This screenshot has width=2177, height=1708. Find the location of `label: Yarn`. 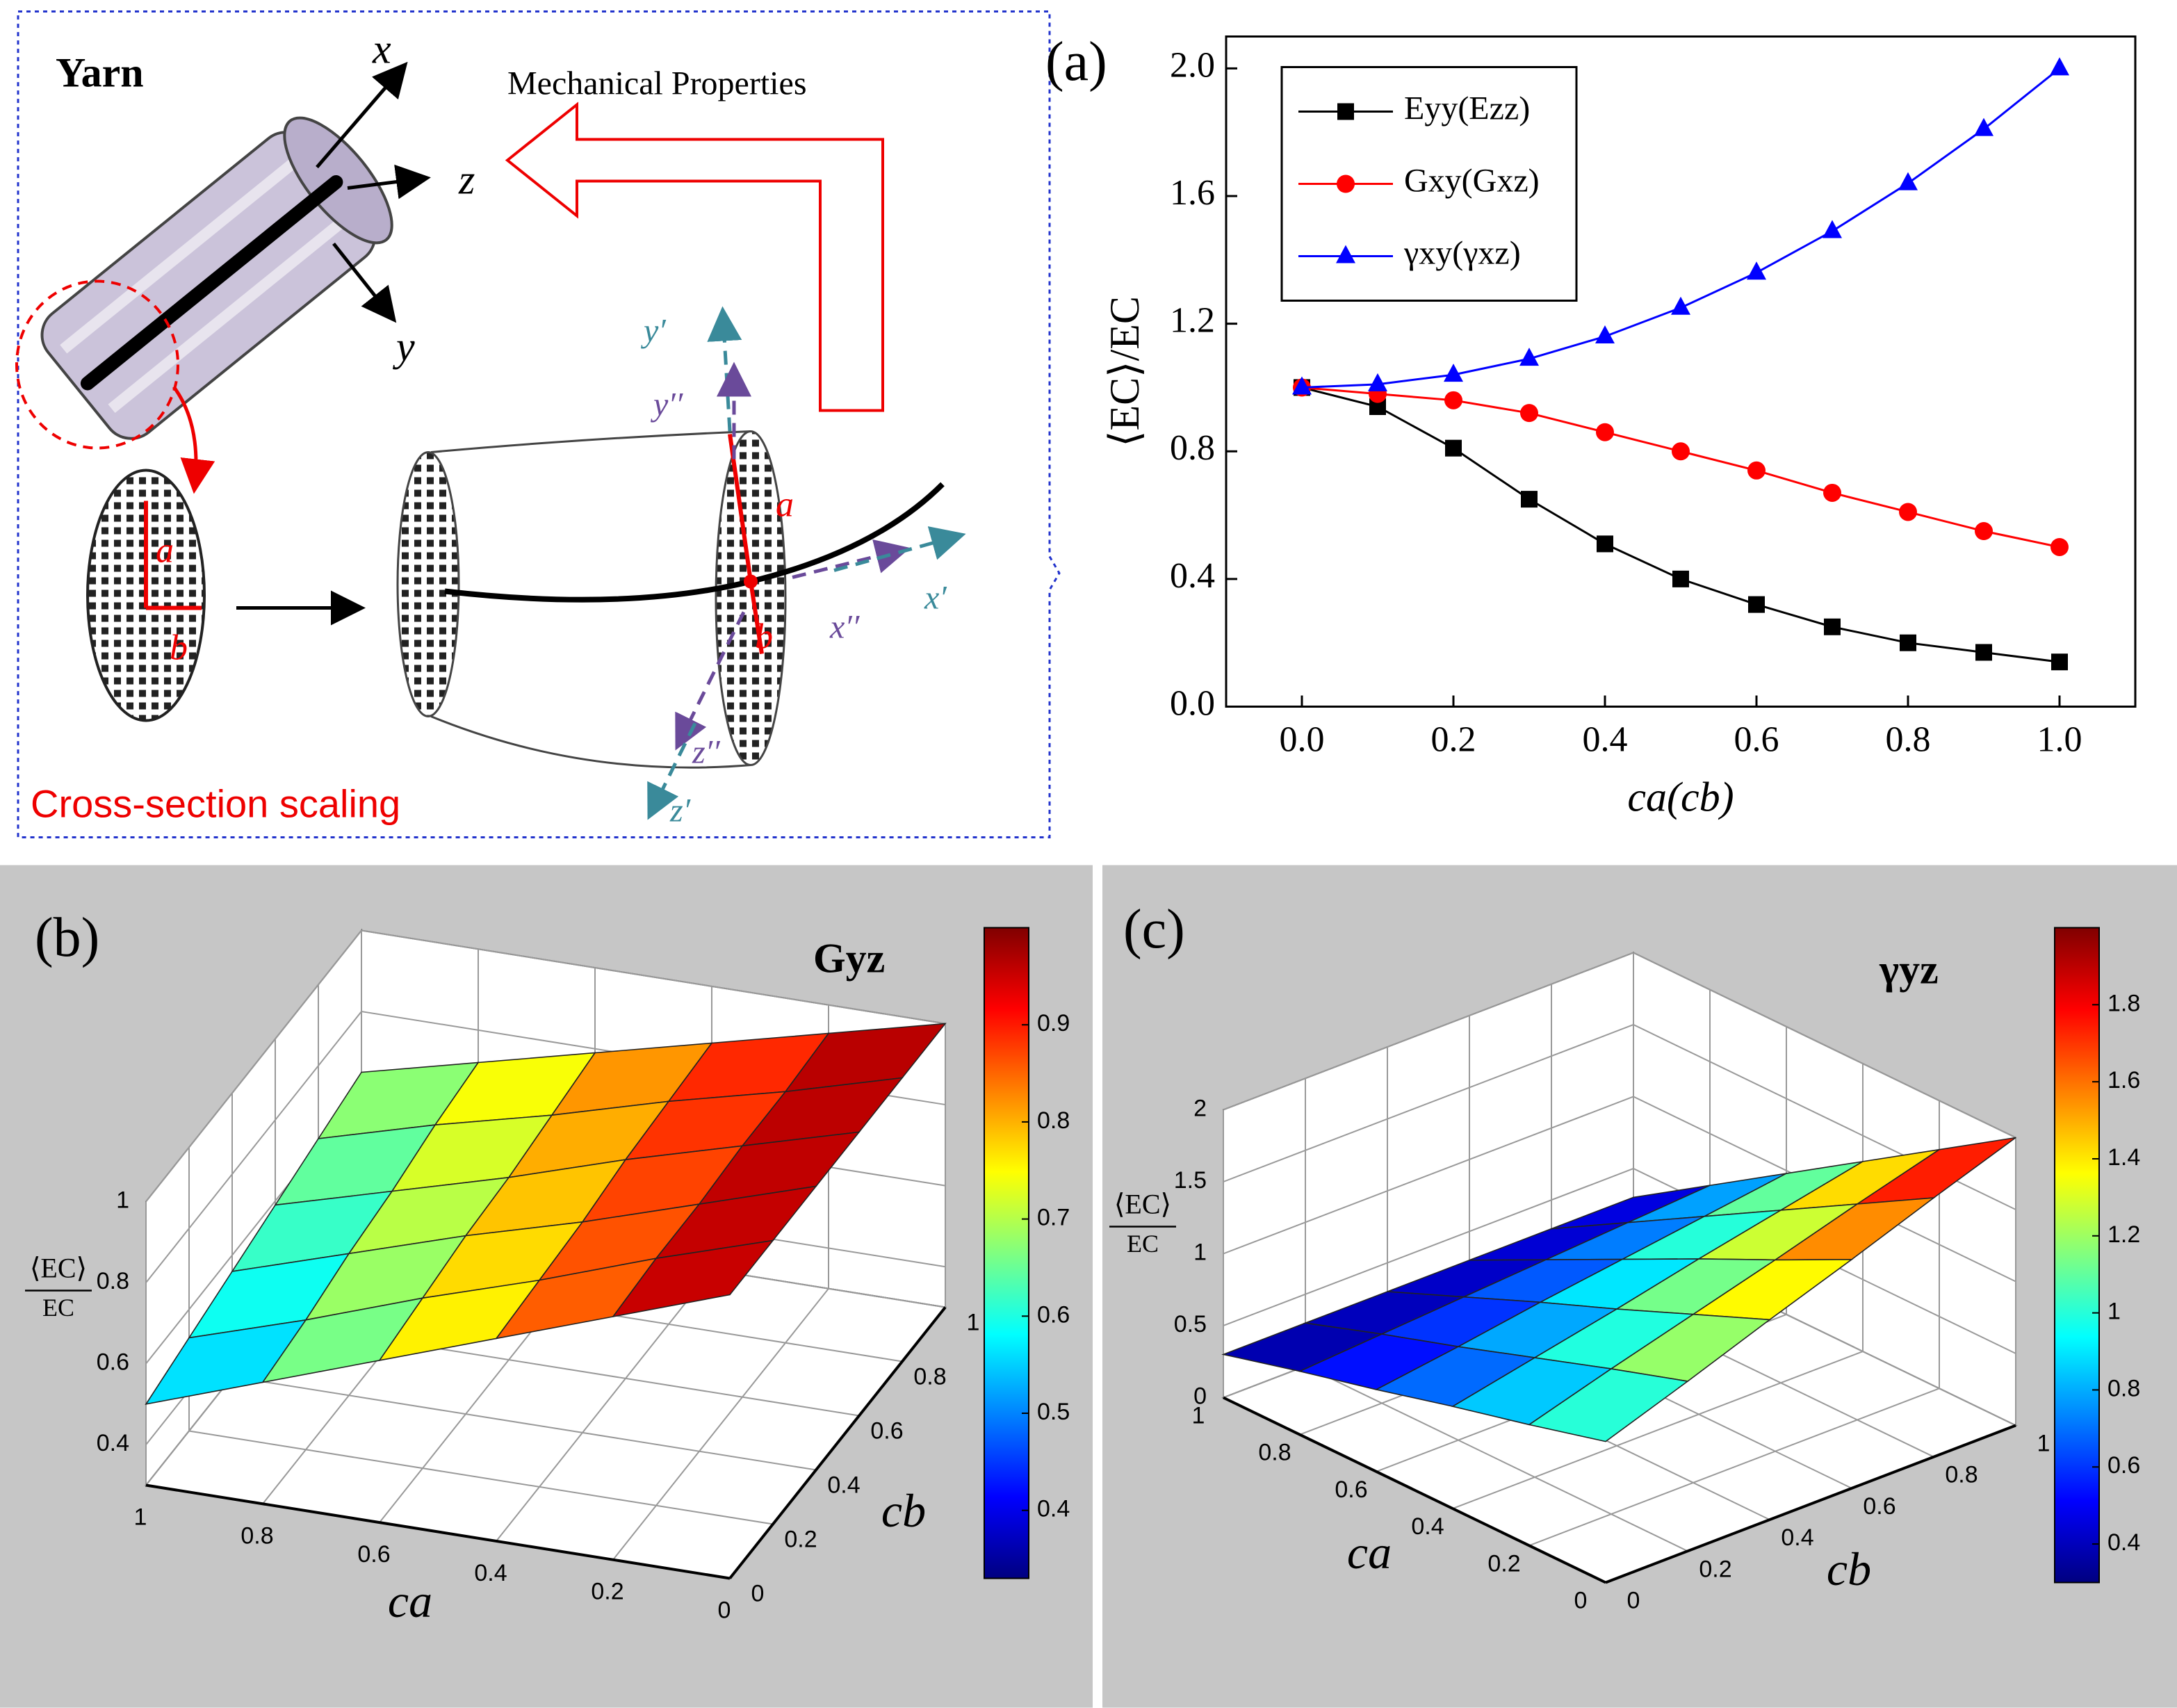

label: Yarn is located at coordinates (100, 72).